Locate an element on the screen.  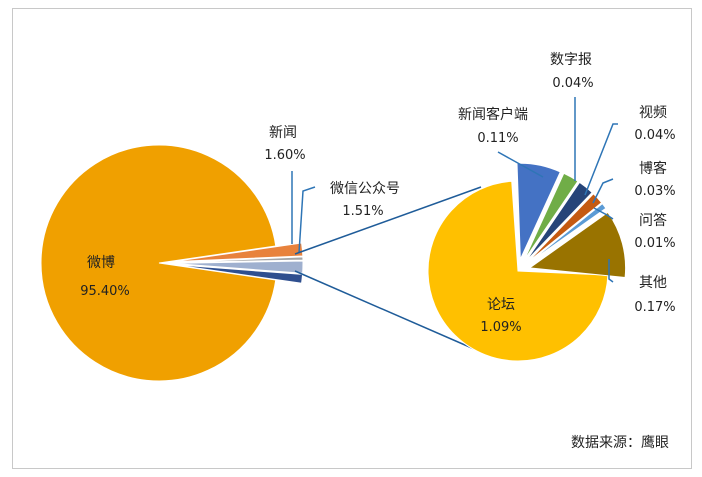
label-secondary-name-6: 其他 is located at coordinates (653, 283).